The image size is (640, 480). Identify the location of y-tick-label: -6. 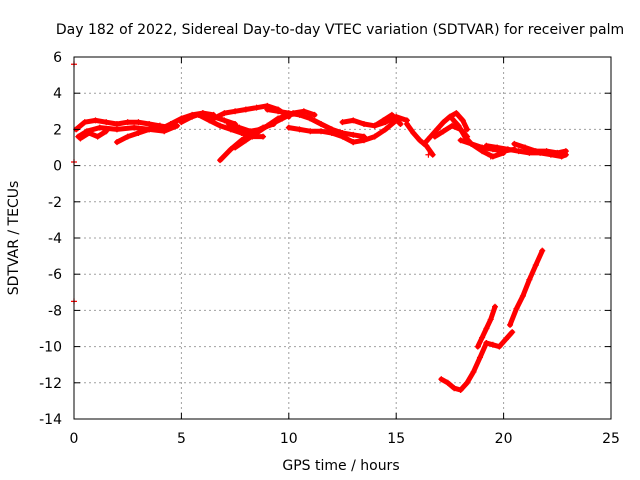
(55, 275).